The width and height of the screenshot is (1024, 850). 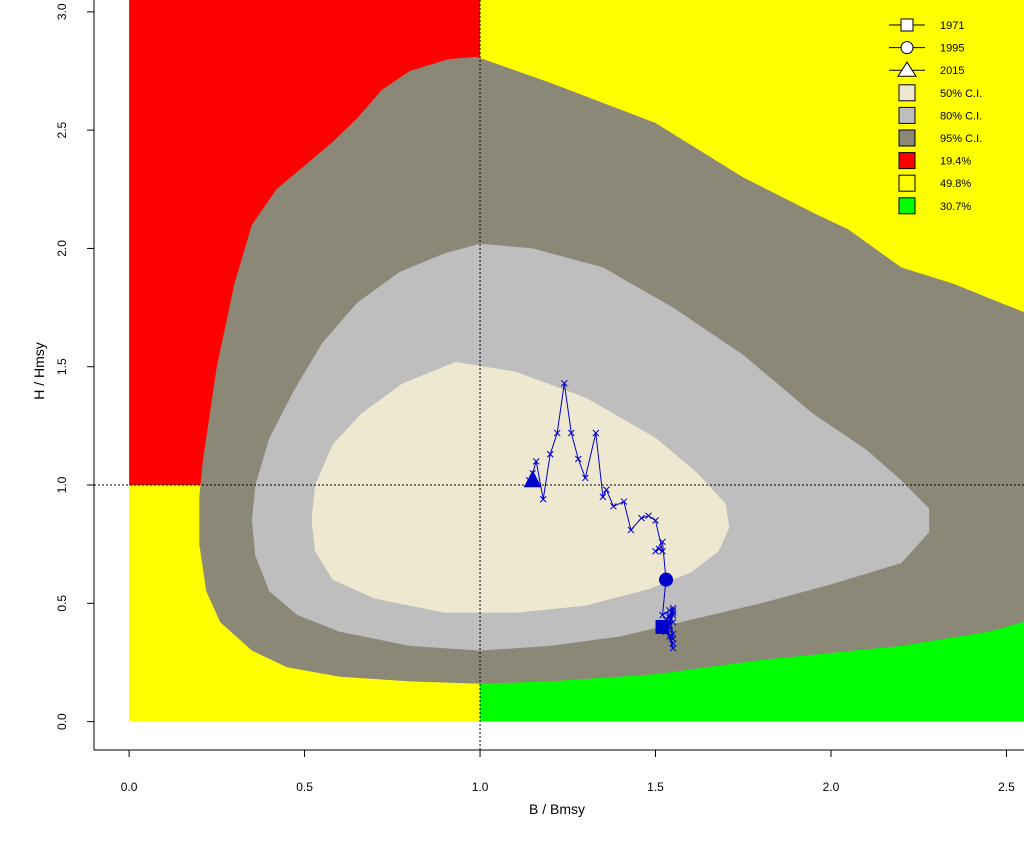 What do you see at coordinates (62, 11) in the screenshot?
I see `y-tick-label: 3.0` at bounding box center [62, 11].